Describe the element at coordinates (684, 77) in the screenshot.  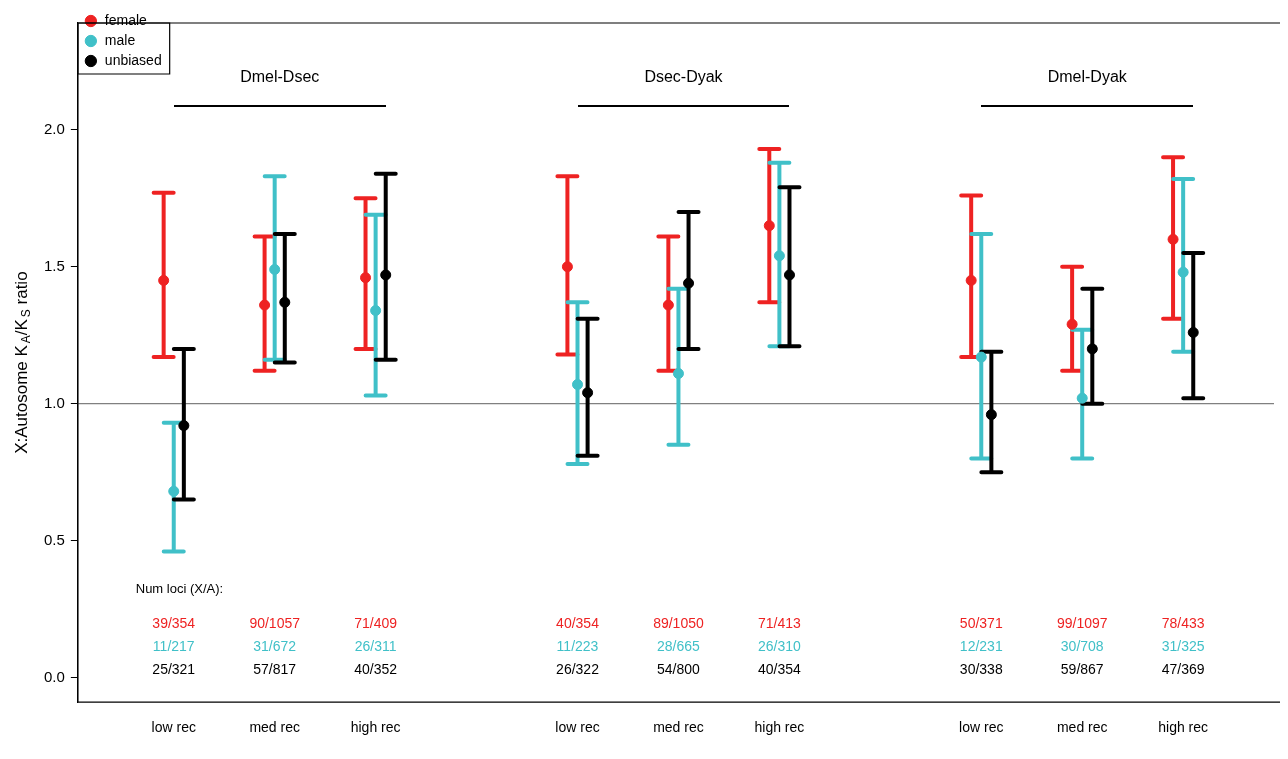
I see `annotation: Dsec-Dyak` at that location.